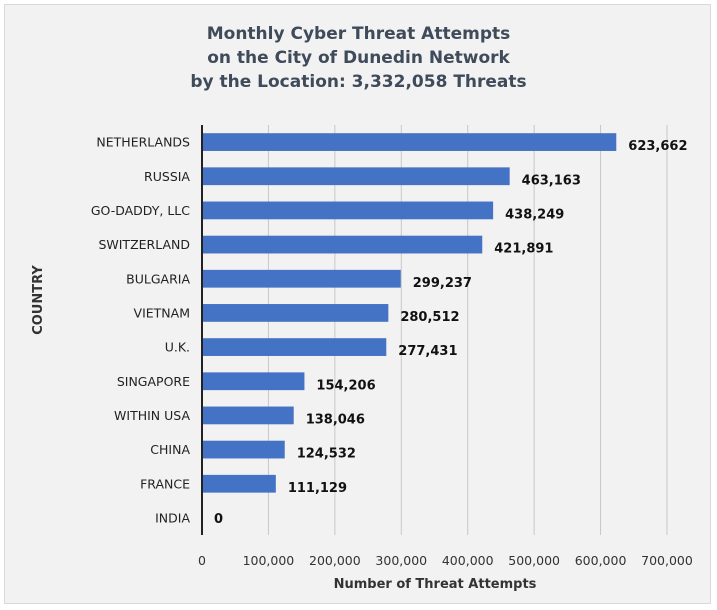 The width and height of the screenshot is (717, 610). Describe the element at coordinates (534, 214) in the screenshot. I see `value-label: 438,249` at that location.